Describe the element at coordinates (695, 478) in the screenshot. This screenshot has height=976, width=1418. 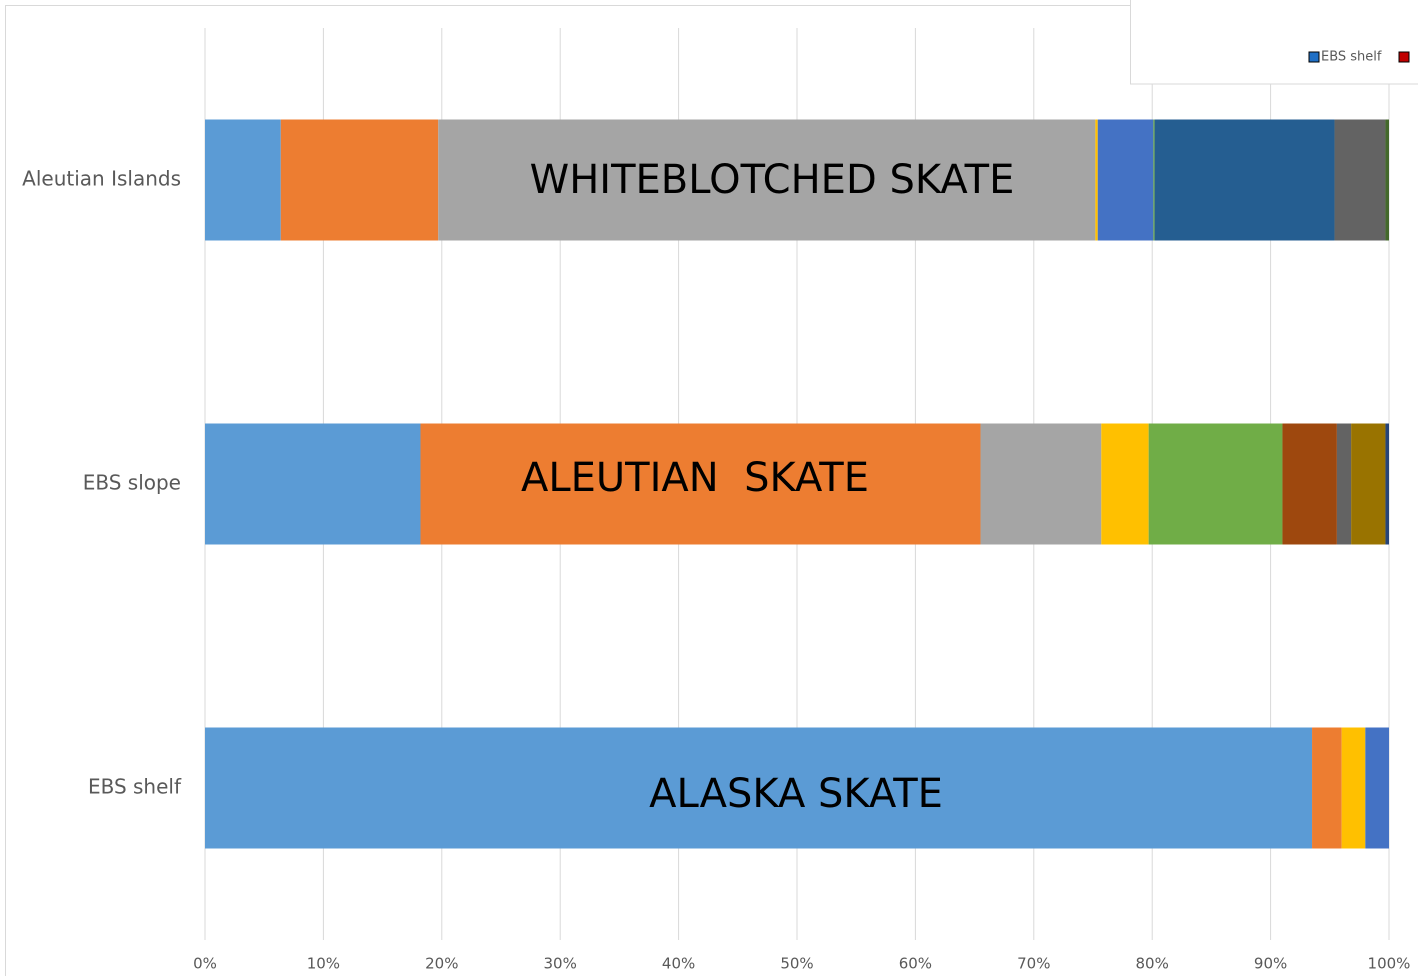
I see `annotation: ALEUTIAN SKATE` at that location.